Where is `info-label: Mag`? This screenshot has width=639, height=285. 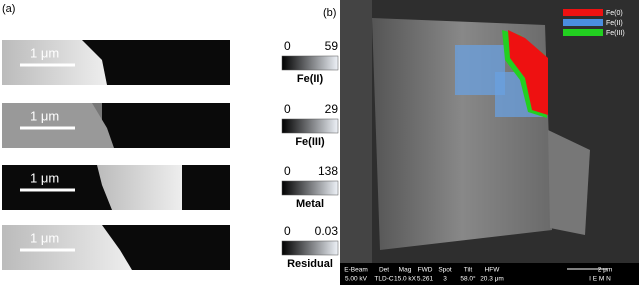
info-label: Mag is located at coordinates (405, 270).